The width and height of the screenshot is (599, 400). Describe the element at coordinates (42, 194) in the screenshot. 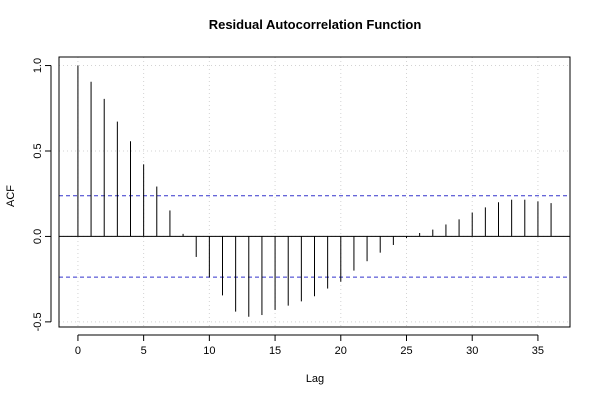

I see `y-axis: -0.5 0.0 0.5 1.0` at that location.